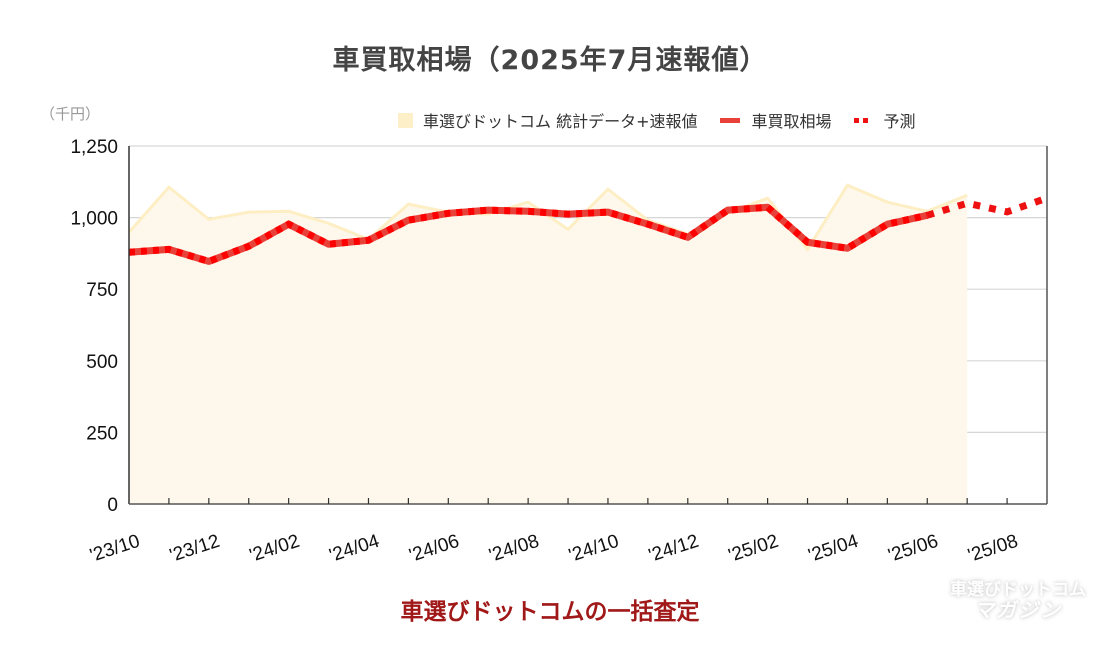  Describe the element at coordinates (112, 505) in the screenshot. I see `y-tick-label: 0` at that location.